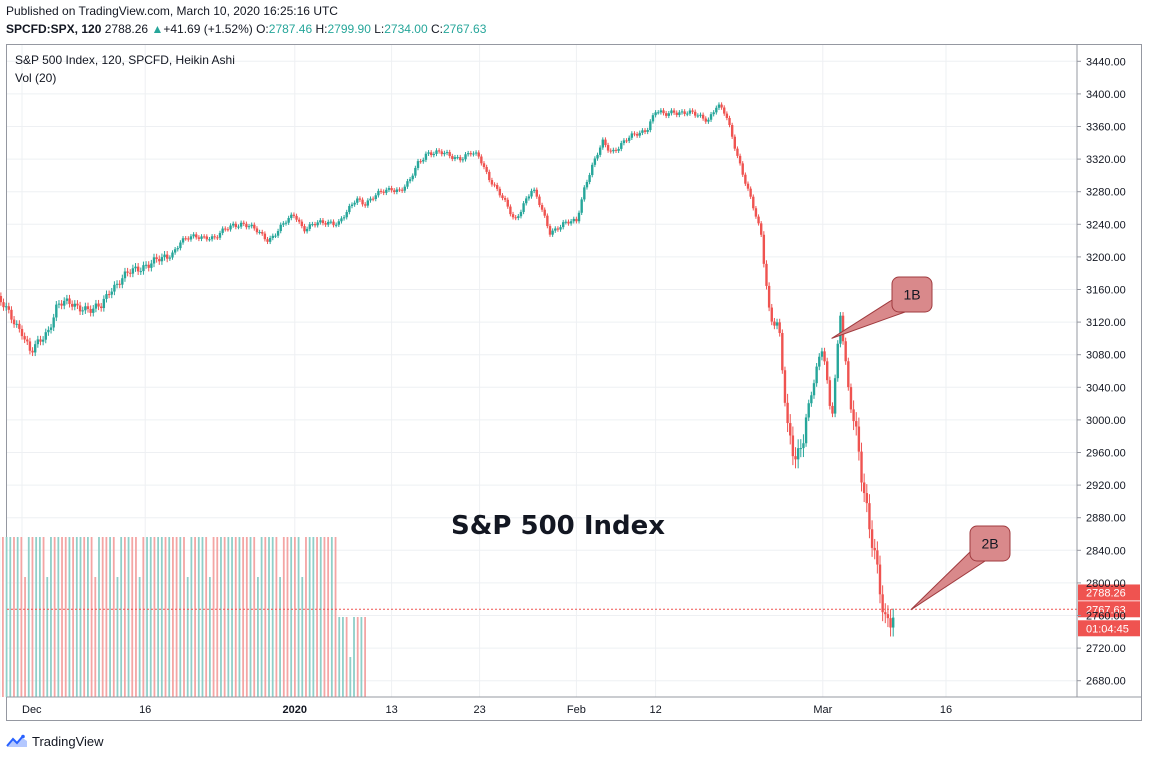  Describe the element at coordinates (990, 543) in the screenshot. I see `callout-box` at that location.